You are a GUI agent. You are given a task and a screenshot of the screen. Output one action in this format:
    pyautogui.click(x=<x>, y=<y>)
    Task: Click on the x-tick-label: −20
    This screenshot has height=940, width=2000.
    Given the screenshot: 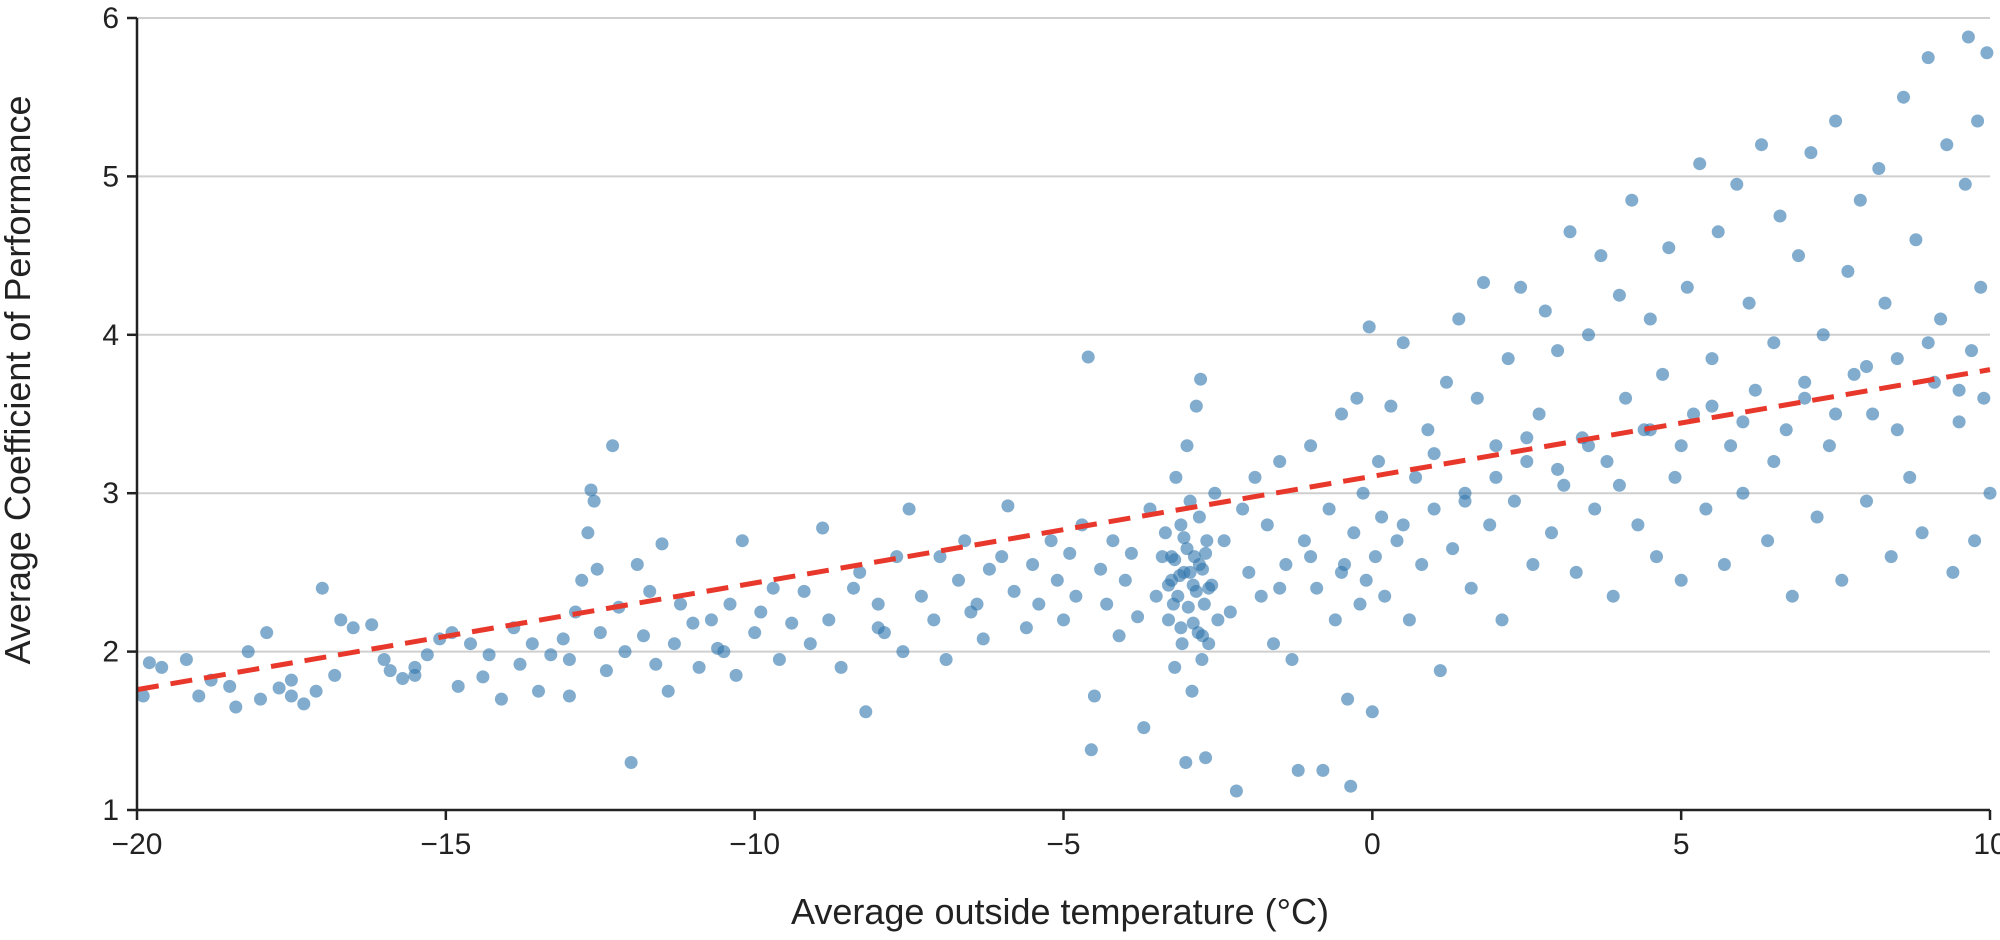 What is the action you would take?
    pyautogui.click(x=137, y=844)
    